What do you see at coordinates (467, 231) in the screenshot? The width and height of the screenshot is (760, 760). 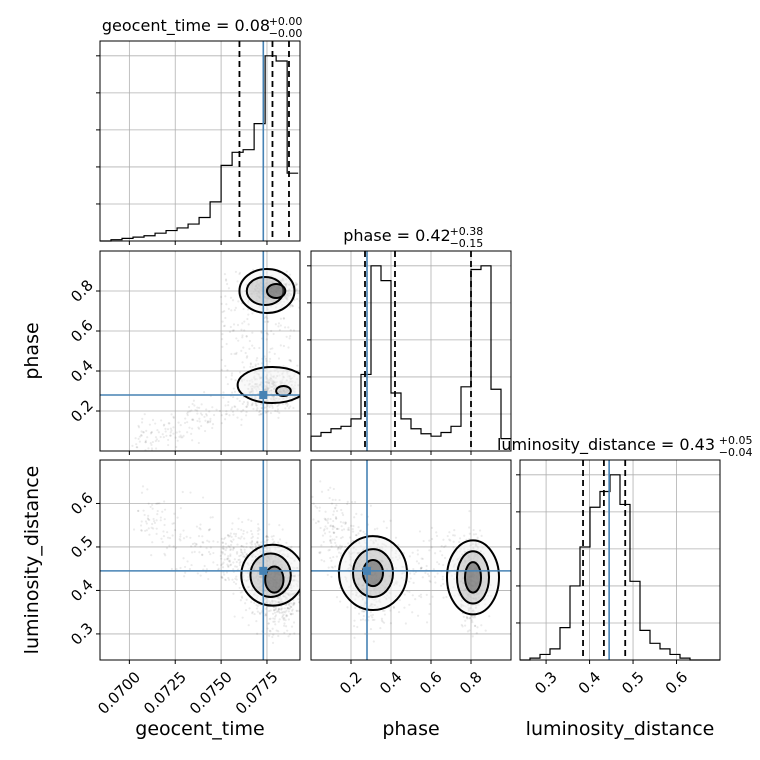 I see `phase-title-sup: +0.38` at bounding box center [467, 231].